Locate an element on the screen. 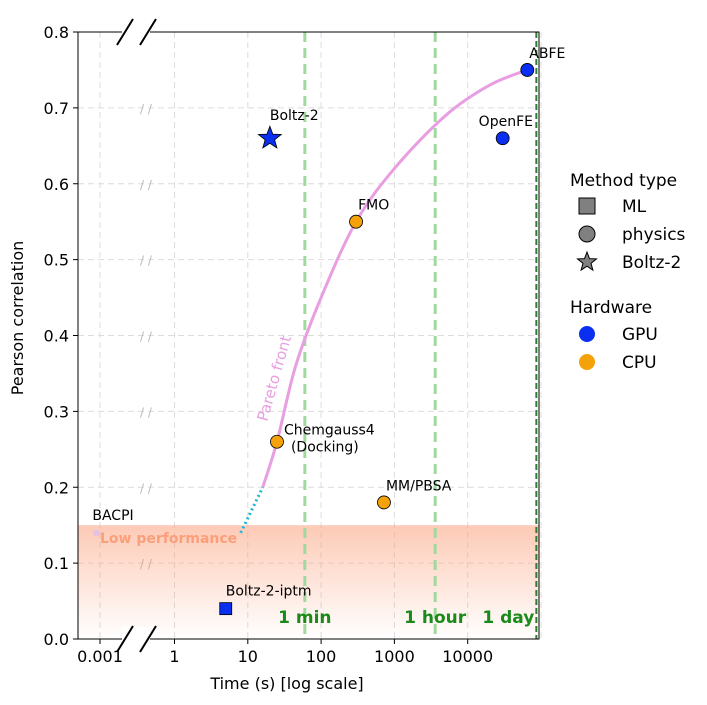 The width and height of the screenshot is (707, 705). legend-star-icon is located at coordinates (587, 261).